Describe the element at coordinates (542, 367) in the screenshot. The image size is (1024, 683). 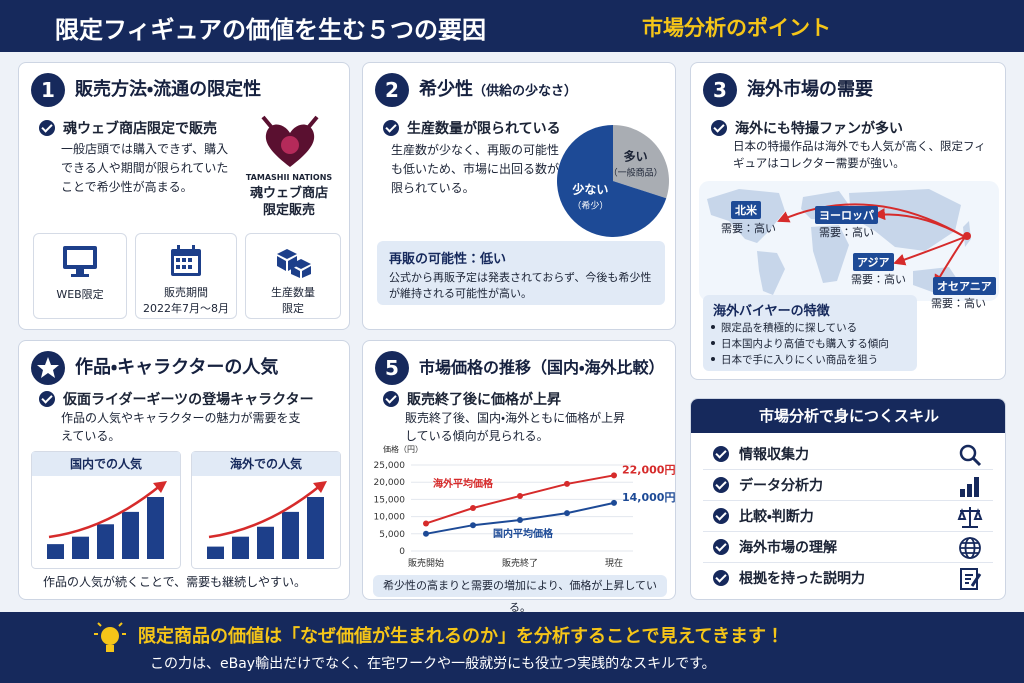
I see `factor-title: 市場価格の推移（国内・海外比較）` at that location.